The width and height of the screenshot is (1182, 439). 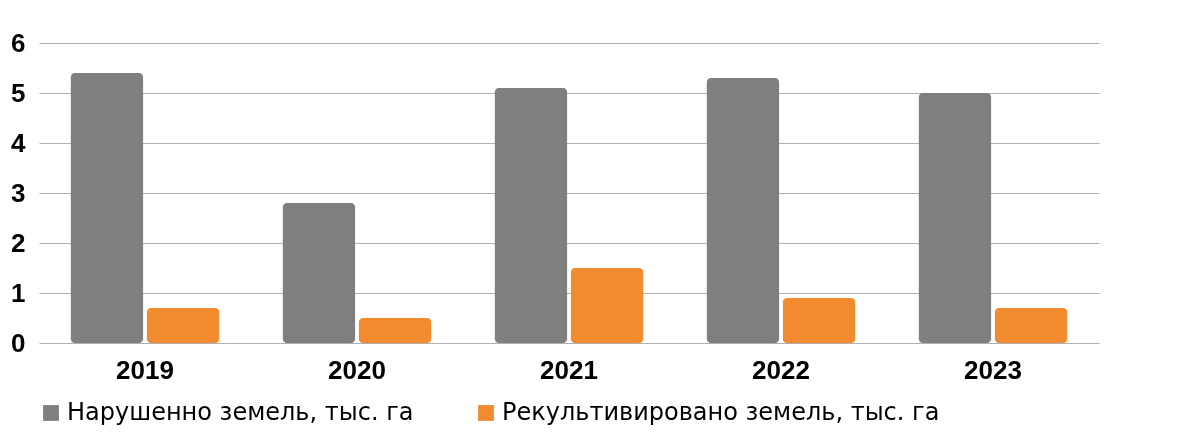 I want to click on x-tick-label: 2020, so click(x=357, y=369).